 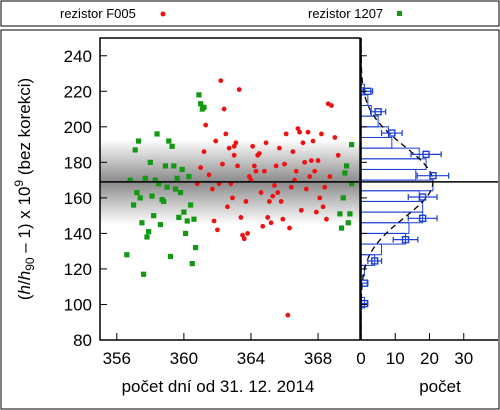 What do you see at coordinates (24, 189) in the screenshot?
I see `y-axis-title: (h/h90 – 1) x 109 (bez korekci)` at bounding box center [24, 189].